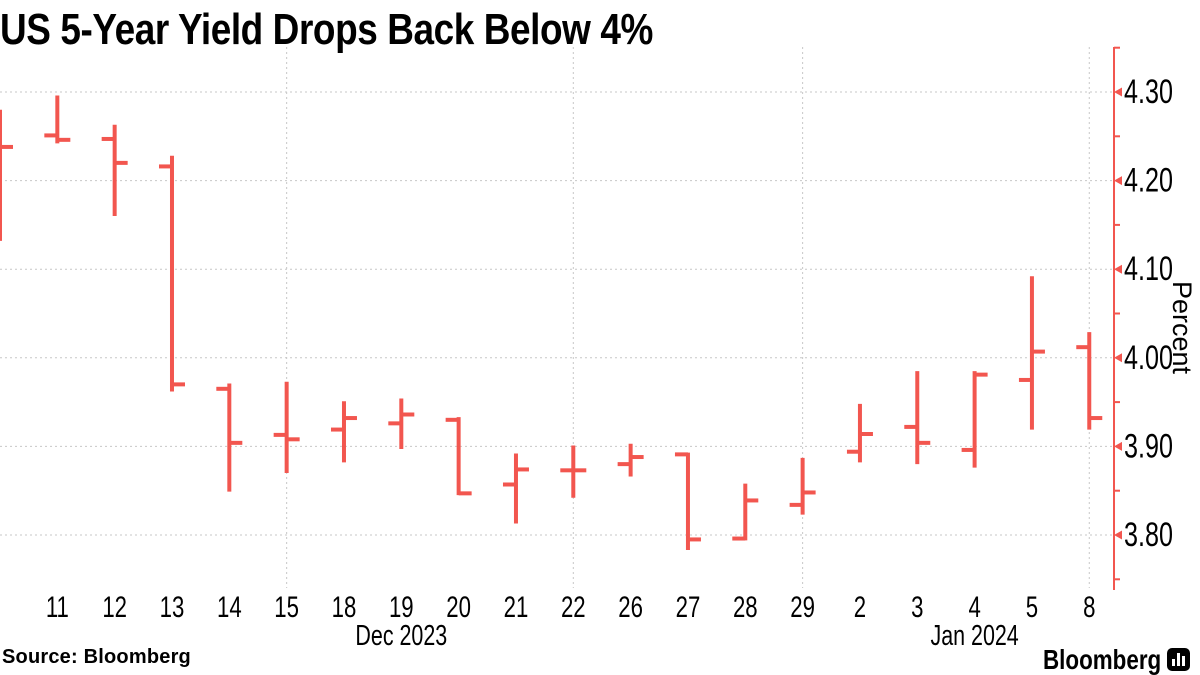 Image resolution: width=1200 pixels, height=675 pixels. Describe the element at coordinates (96, 657) in the screenshot. I see `source-attribution: Source: Bloomberg` at that location.